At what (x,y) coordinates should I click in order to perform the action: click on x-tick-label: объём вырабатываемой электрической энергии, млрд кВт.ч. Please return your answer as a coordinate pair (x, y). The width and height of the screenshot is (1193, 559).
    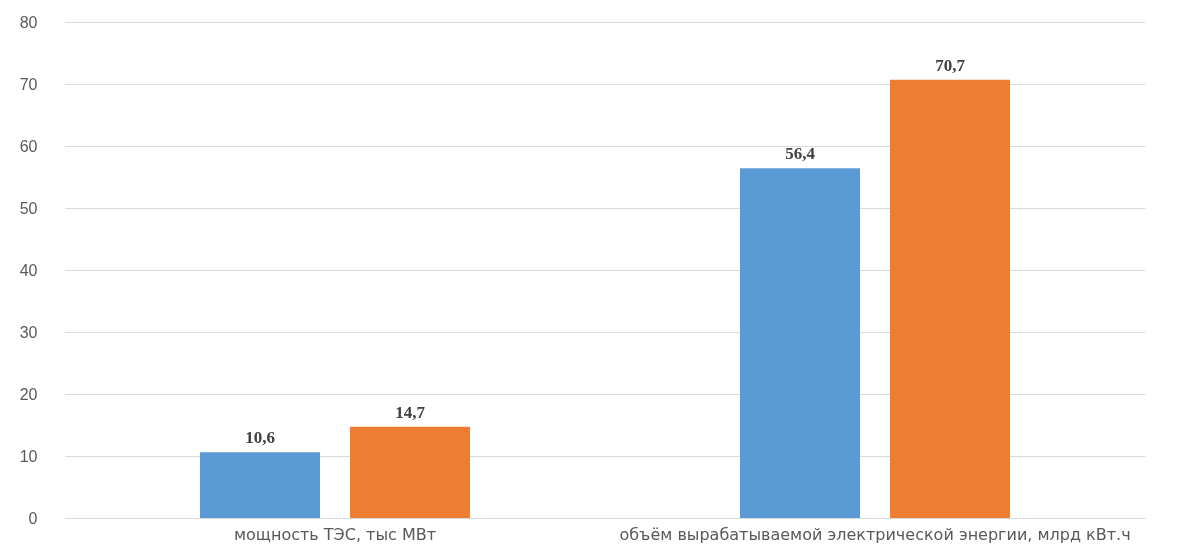
    Looking at the image, I should click on (875, 534).